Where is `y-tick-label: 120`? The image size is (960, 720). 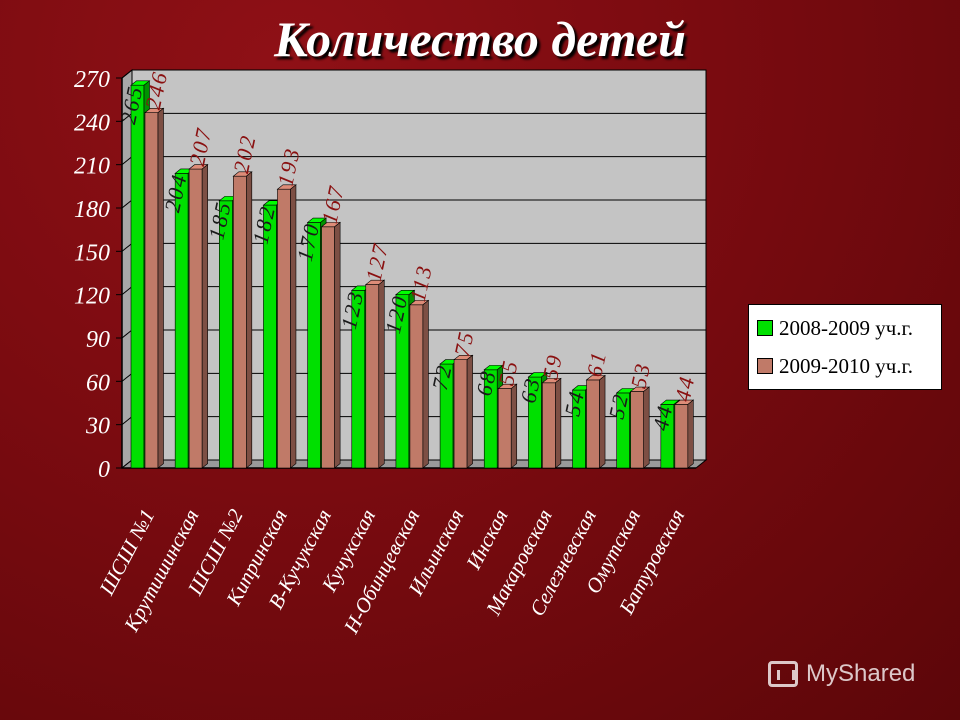 y-tick-label: 120 is located at coordinates (92, 297).